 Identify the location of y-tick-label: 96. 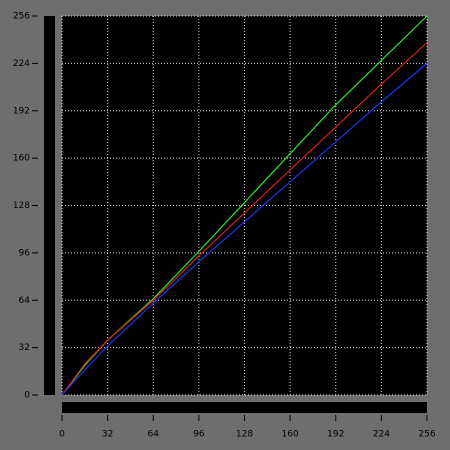
(25, 253).